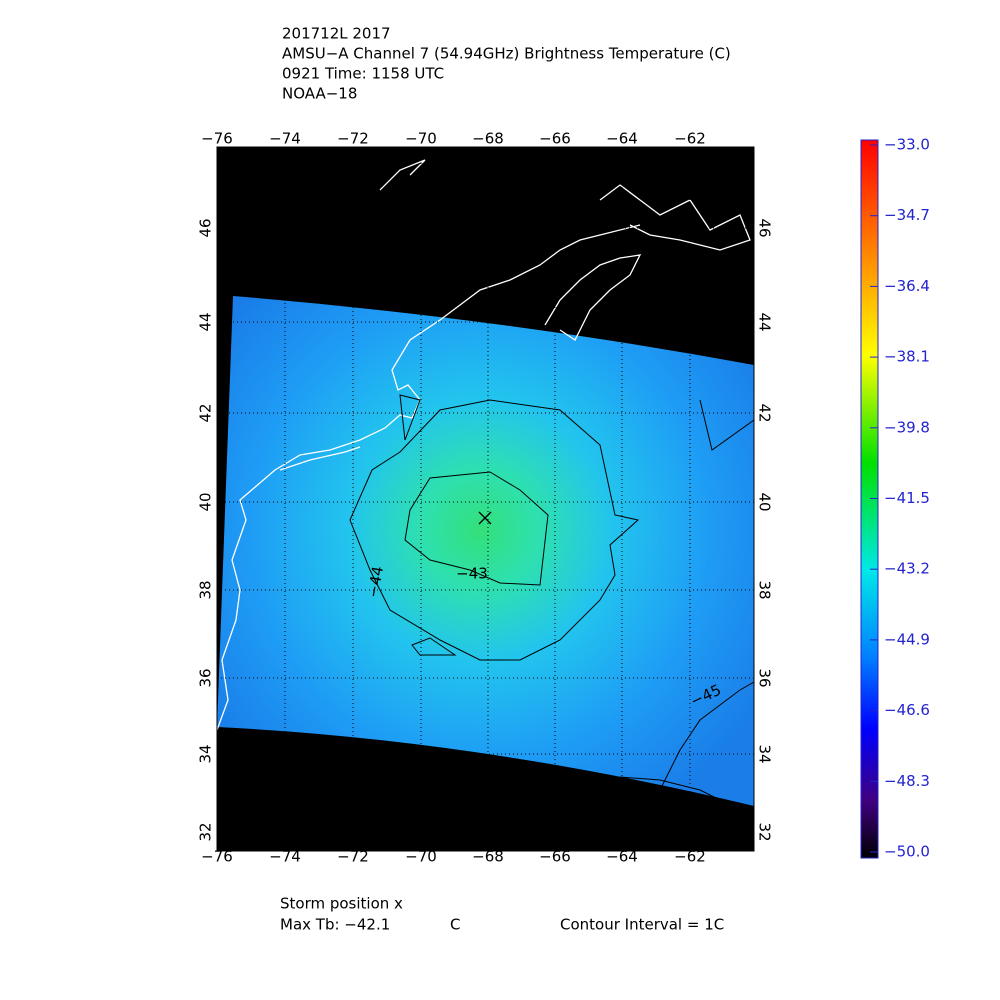  I want to click on colorbar-label: −48.3, so click(907, 781).